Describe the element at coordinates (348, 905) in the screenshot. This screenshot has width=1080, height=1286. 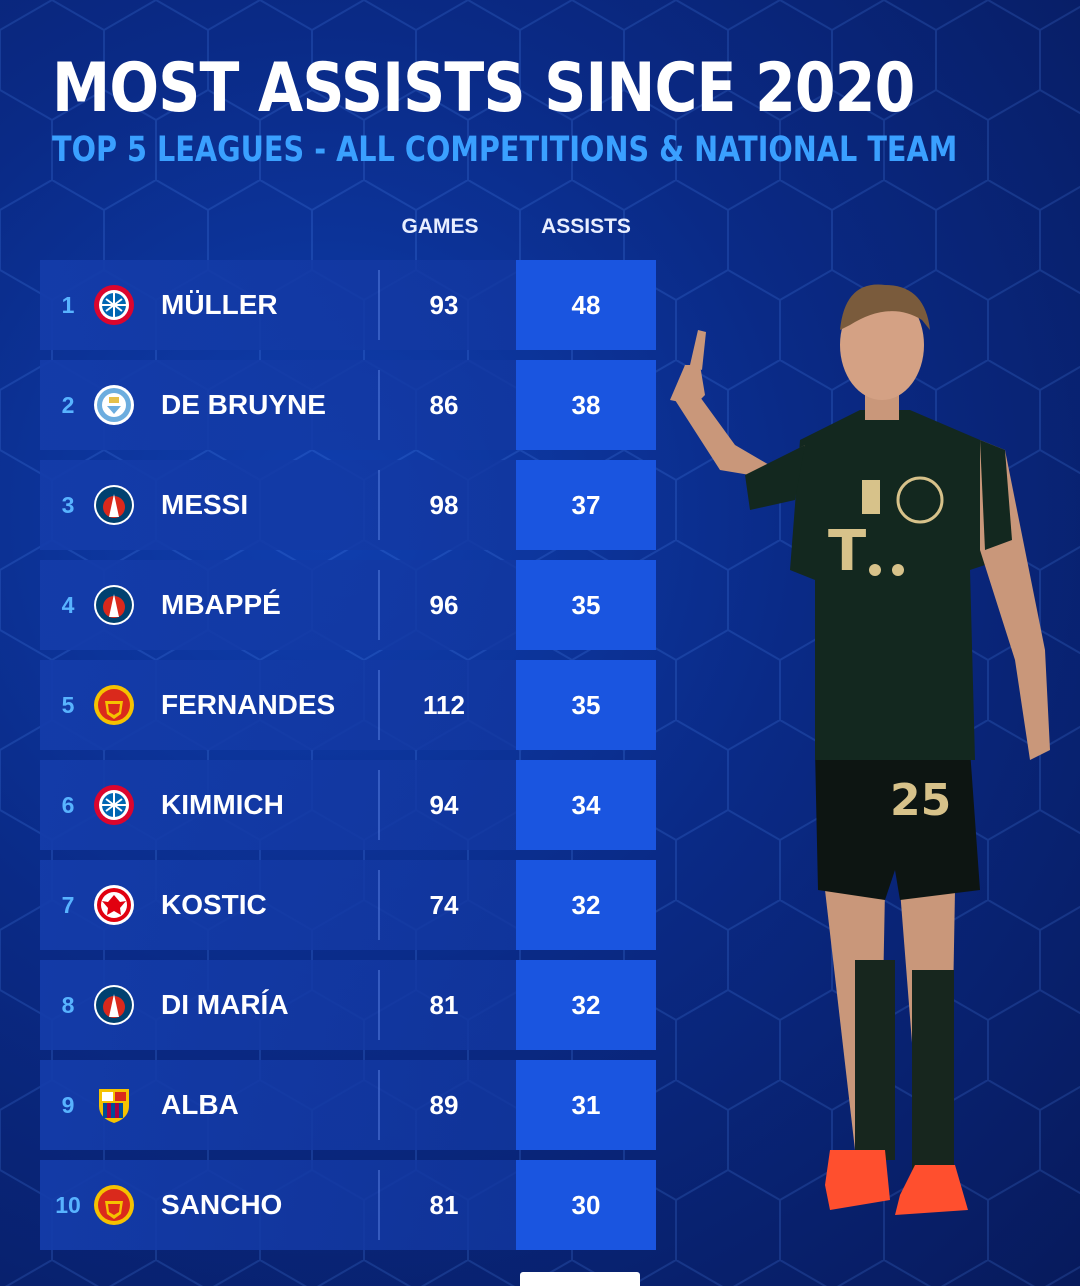
I see `table-row: 7 KOSTIC 74 32` at that location.